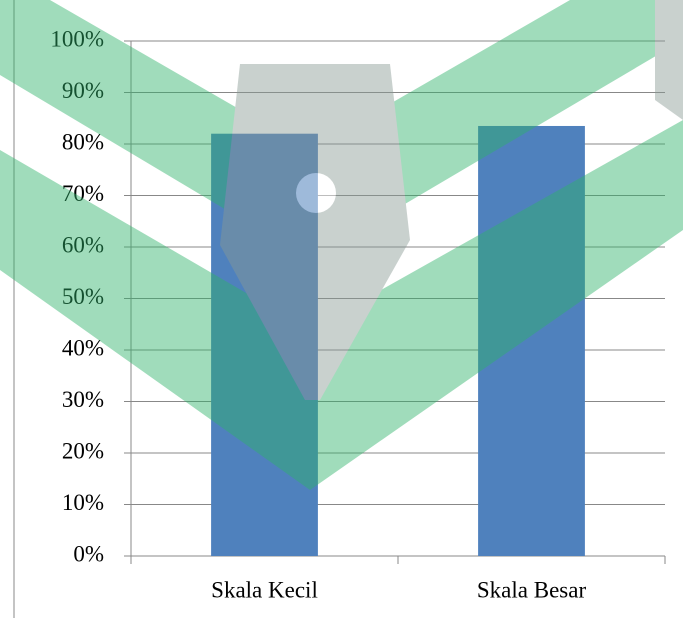 The width and height of the screenshot is (683, 618). Describe the element at coordinates (77, 38) in the screenshot. I see `y-tick-label: 100%` at that location.